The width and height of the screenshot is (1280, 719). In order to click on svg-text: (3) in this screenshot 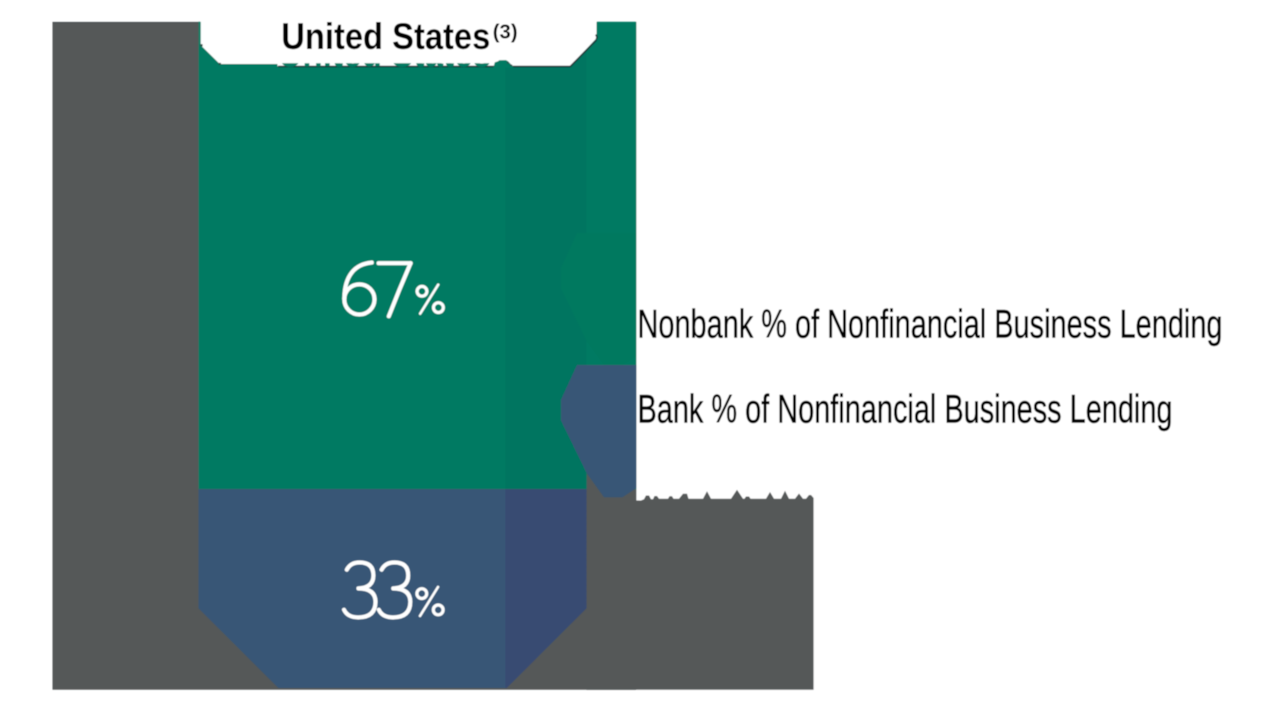, I will do `click(505, 33)`.